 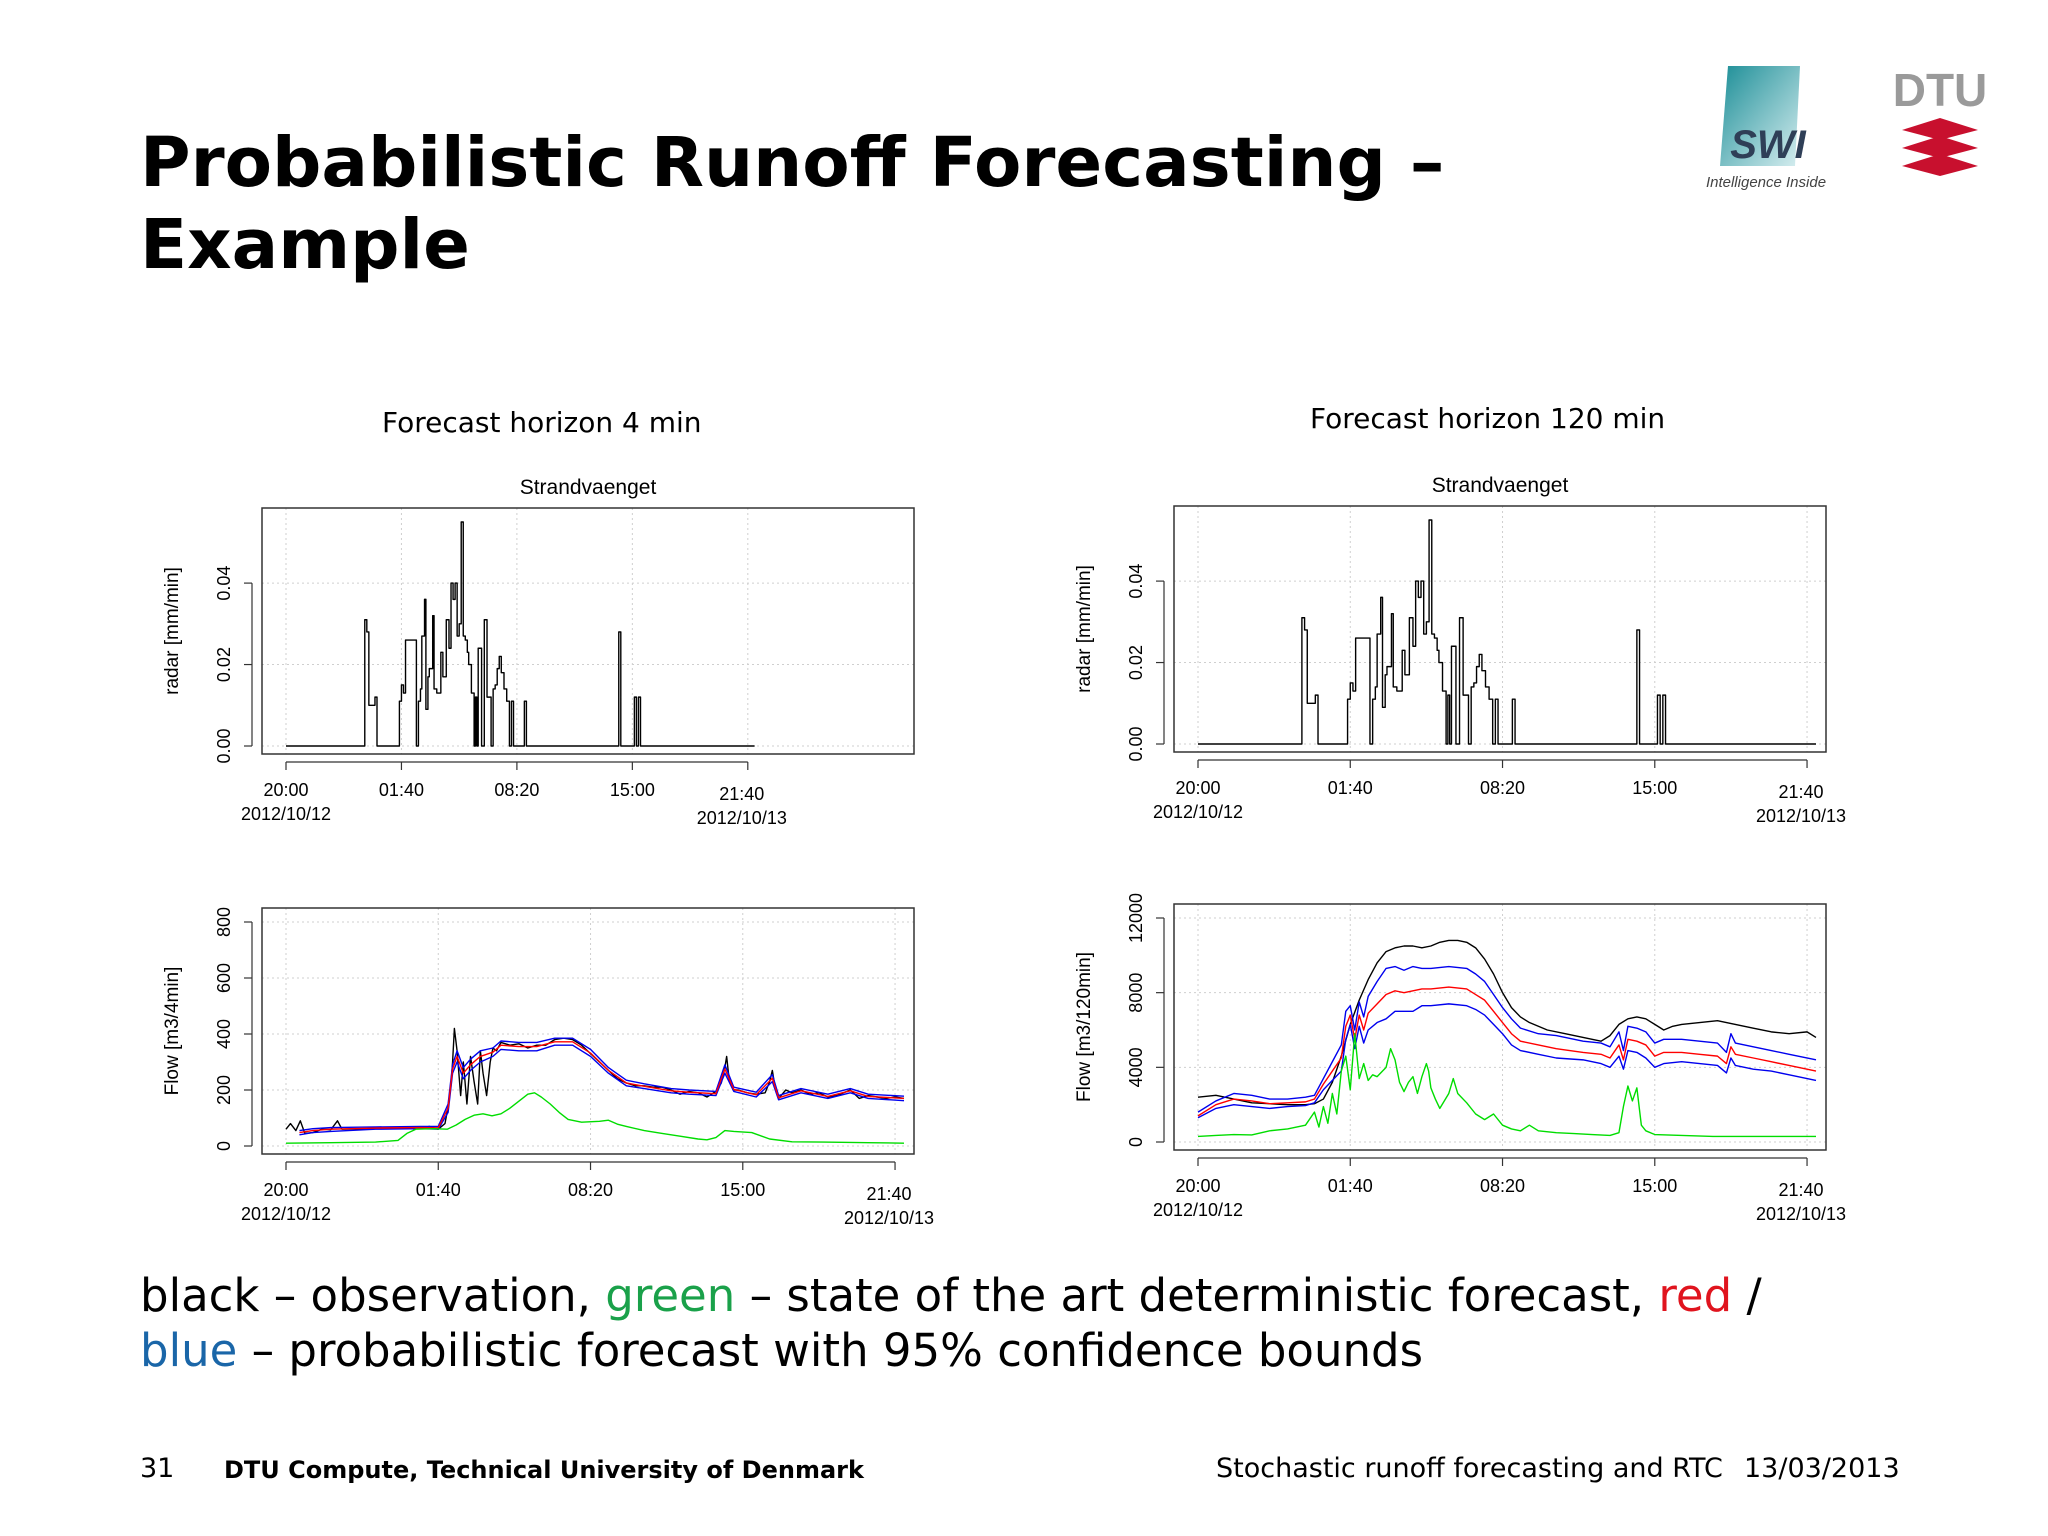 What do you see at coordinates (1766, 182) in the screenshot?
I see `swi-tagline: Intelligence Inside` at bounding box center [1766, 182].